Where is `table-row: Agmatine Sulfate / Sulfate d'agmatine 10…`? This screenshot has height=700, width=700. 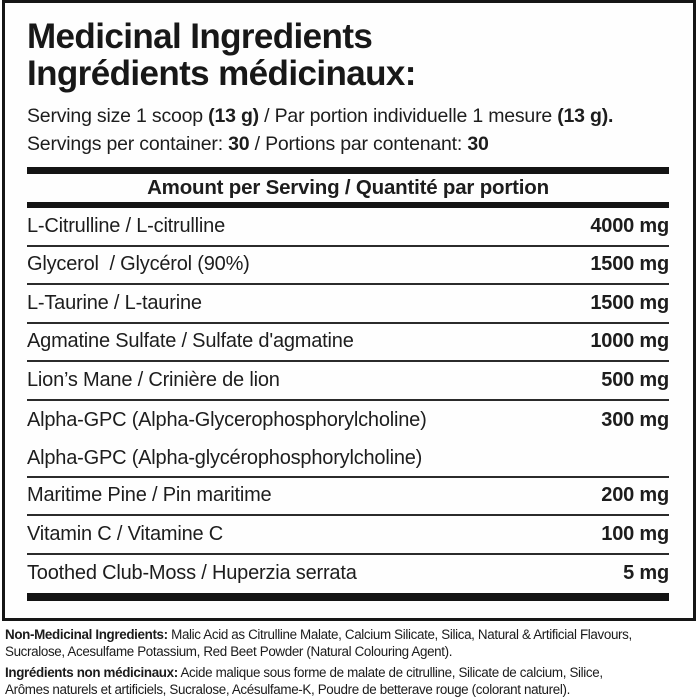
table-row: Agmatine Sulfate / Sulfate d'agmatine 10… is located at coordinates (348, 343).